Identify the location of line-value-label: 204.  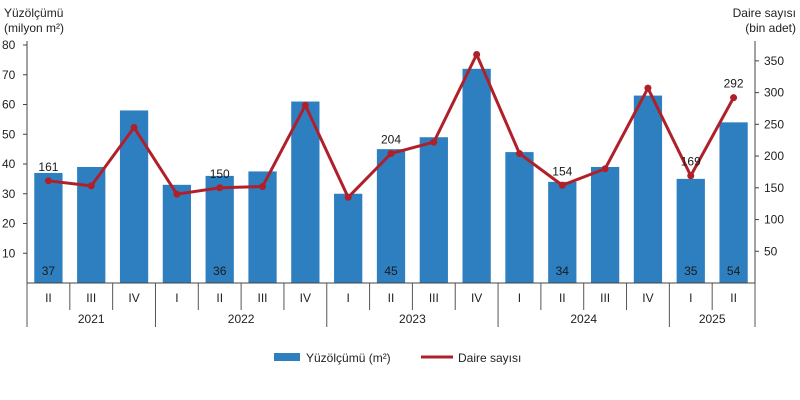
(391, 140).